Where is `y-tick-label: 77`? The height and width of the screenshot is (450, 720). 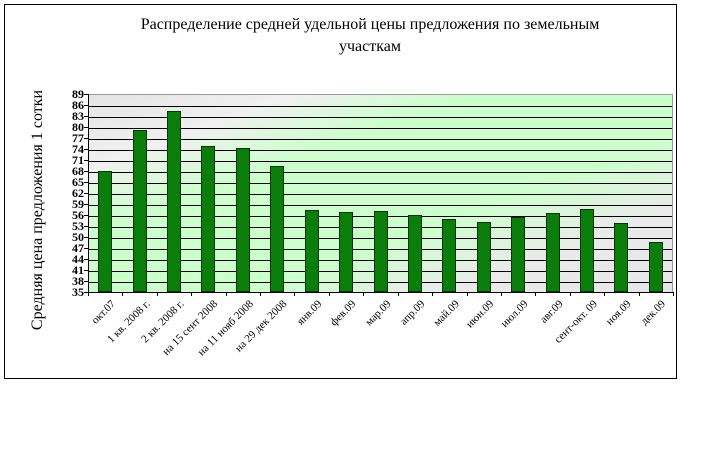 y-tick-label: 77 is located at coordinates (78, 138).